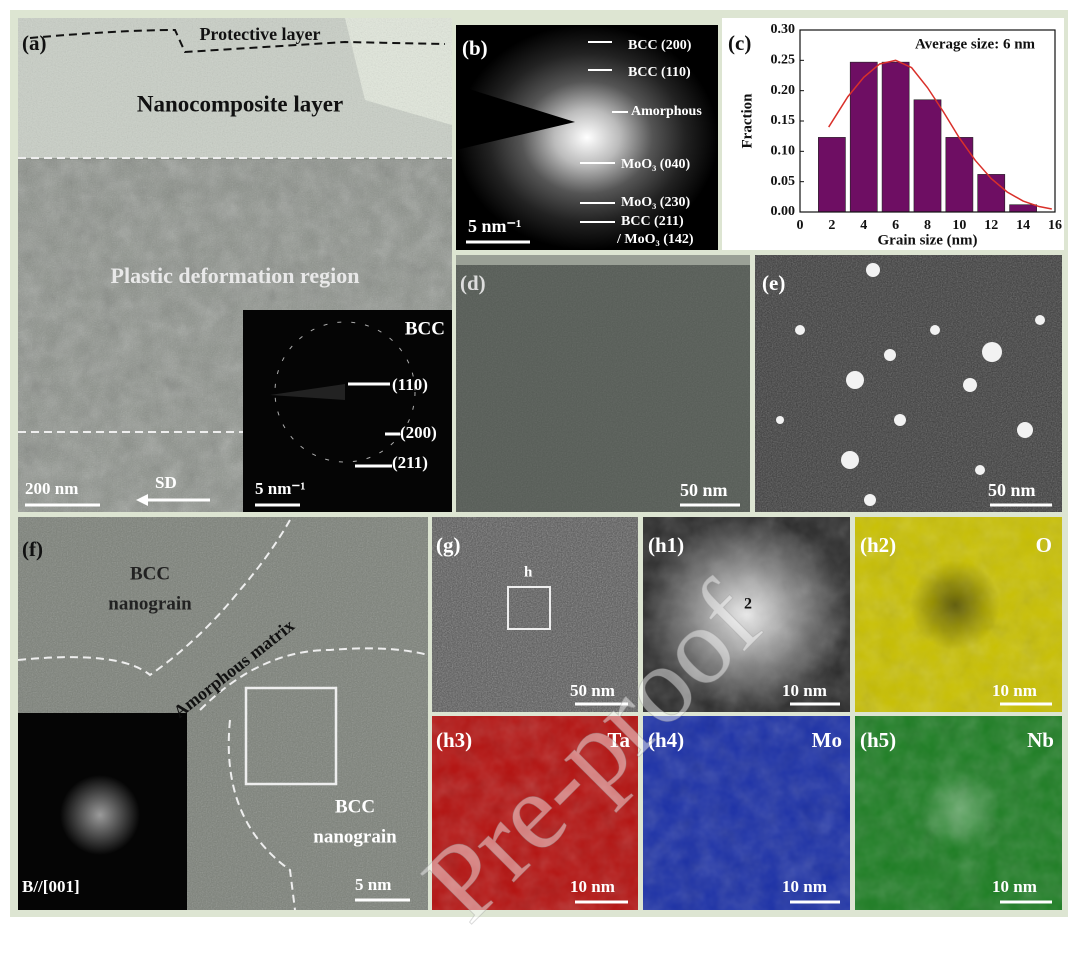 The image size is (1080, 953). Describe the element at coordinates (783, 29) in the screenshot. I see `y-tick-label: 0.30` at that location.